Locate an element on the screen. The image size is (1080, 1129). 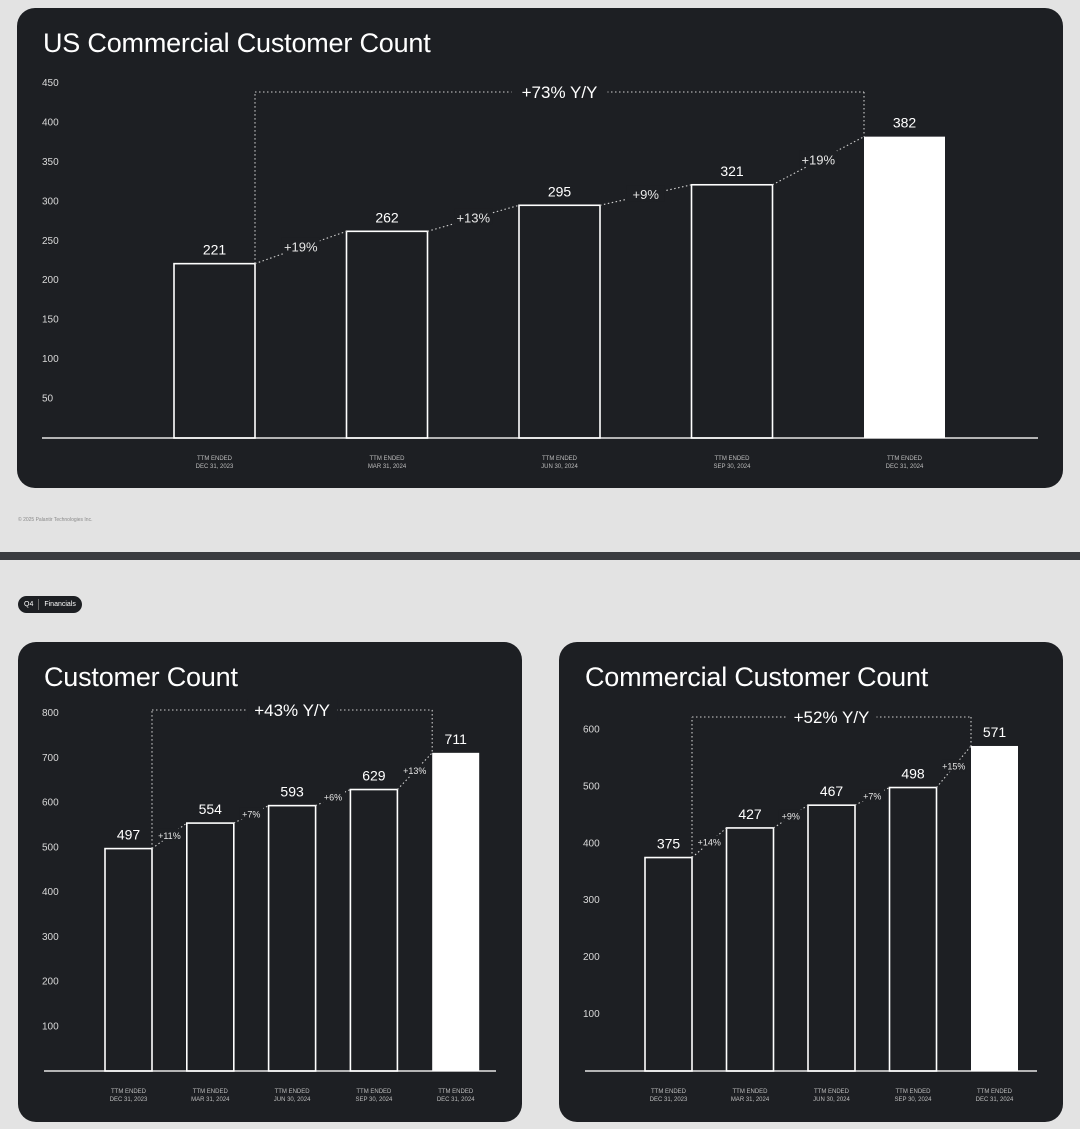
y-tick-label: 50 is located at coordinates (48, 399).